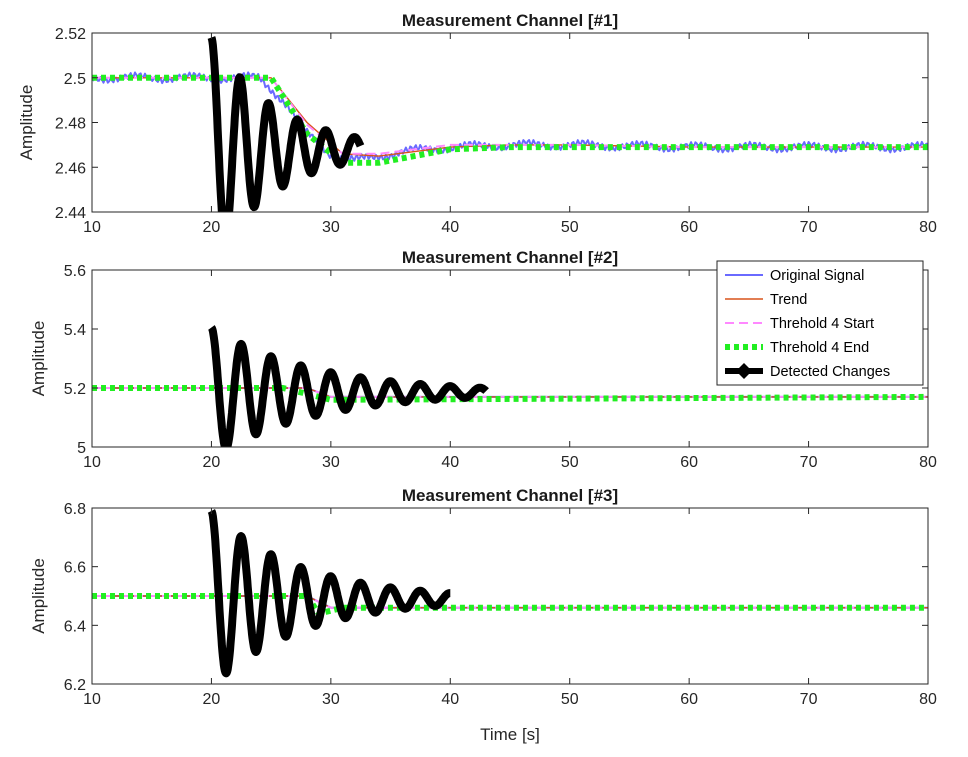  What do you see at coordinates (81, 448) in the screenshot?
I see `y-tick-label: 5` at bounding box center [81, 448].